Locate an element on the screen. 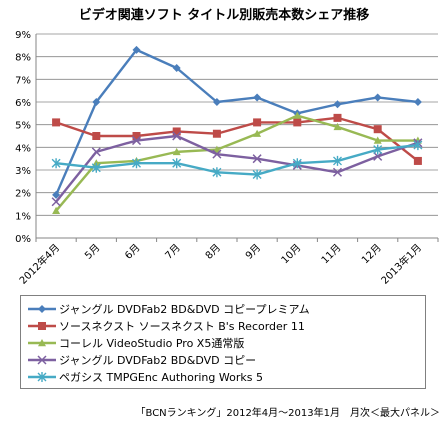 Image resolution: width=448 pixels, height=430 pixels. x-tick-label: 6月 is located at coordinates (133, 252).